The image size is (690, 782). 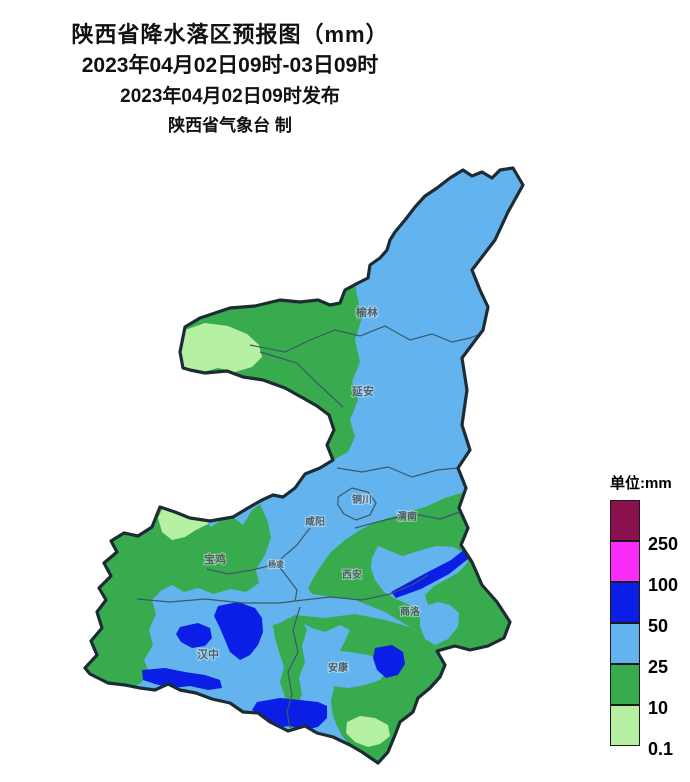 What do you see at coordinates (362, 499) in the screenshot?
I see `city-label-铜川: 铜川` at bounding box center [362, 499].